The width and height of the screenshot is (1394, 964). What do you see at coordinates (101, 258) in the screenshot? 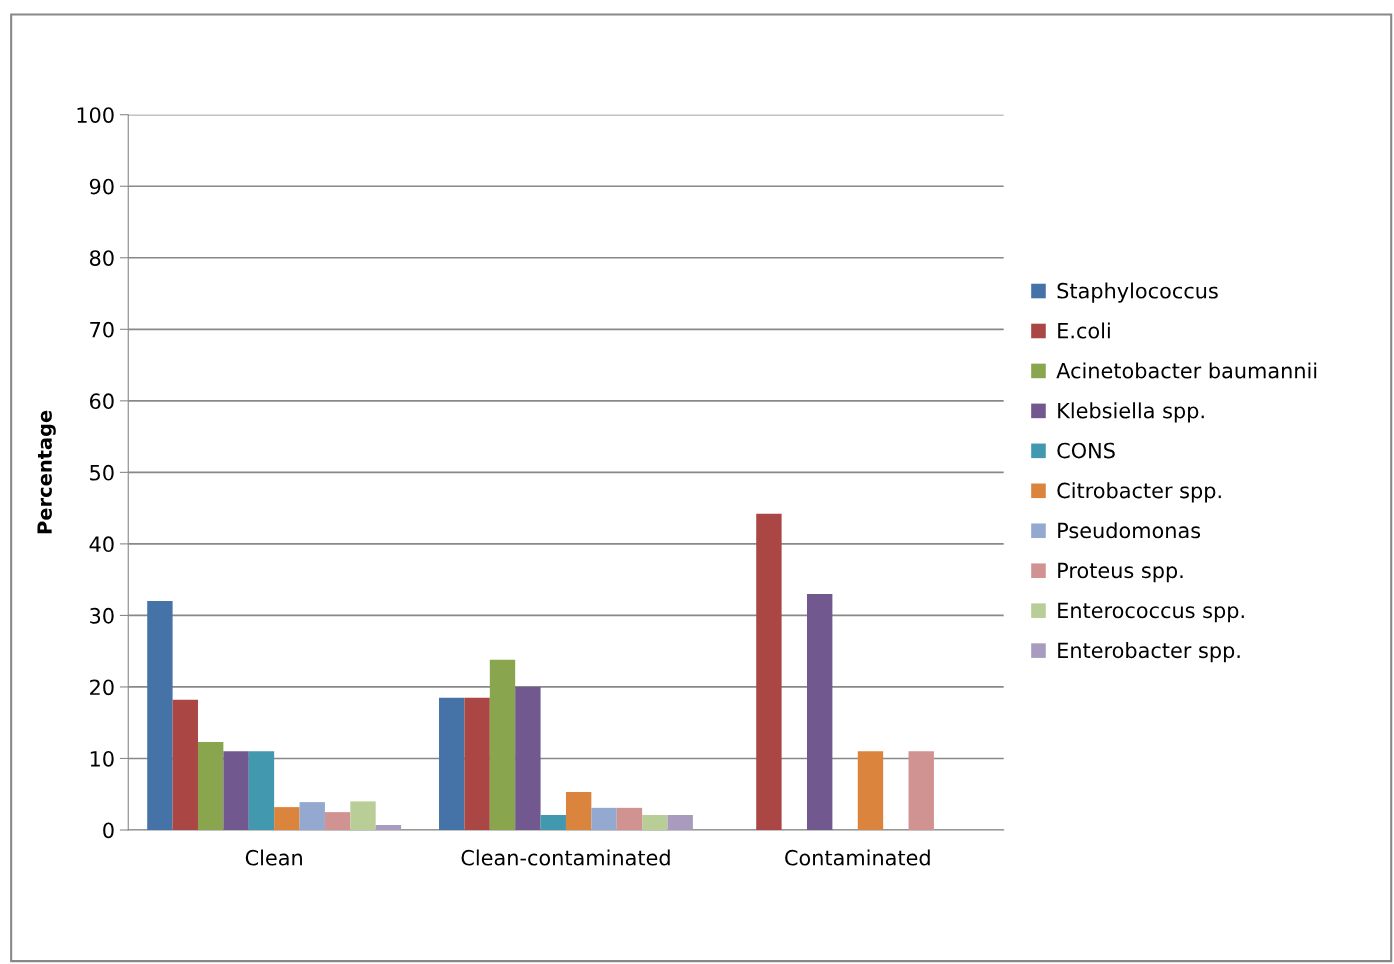
I see `y-tick-label: 80` at bounding box center [101, 258].